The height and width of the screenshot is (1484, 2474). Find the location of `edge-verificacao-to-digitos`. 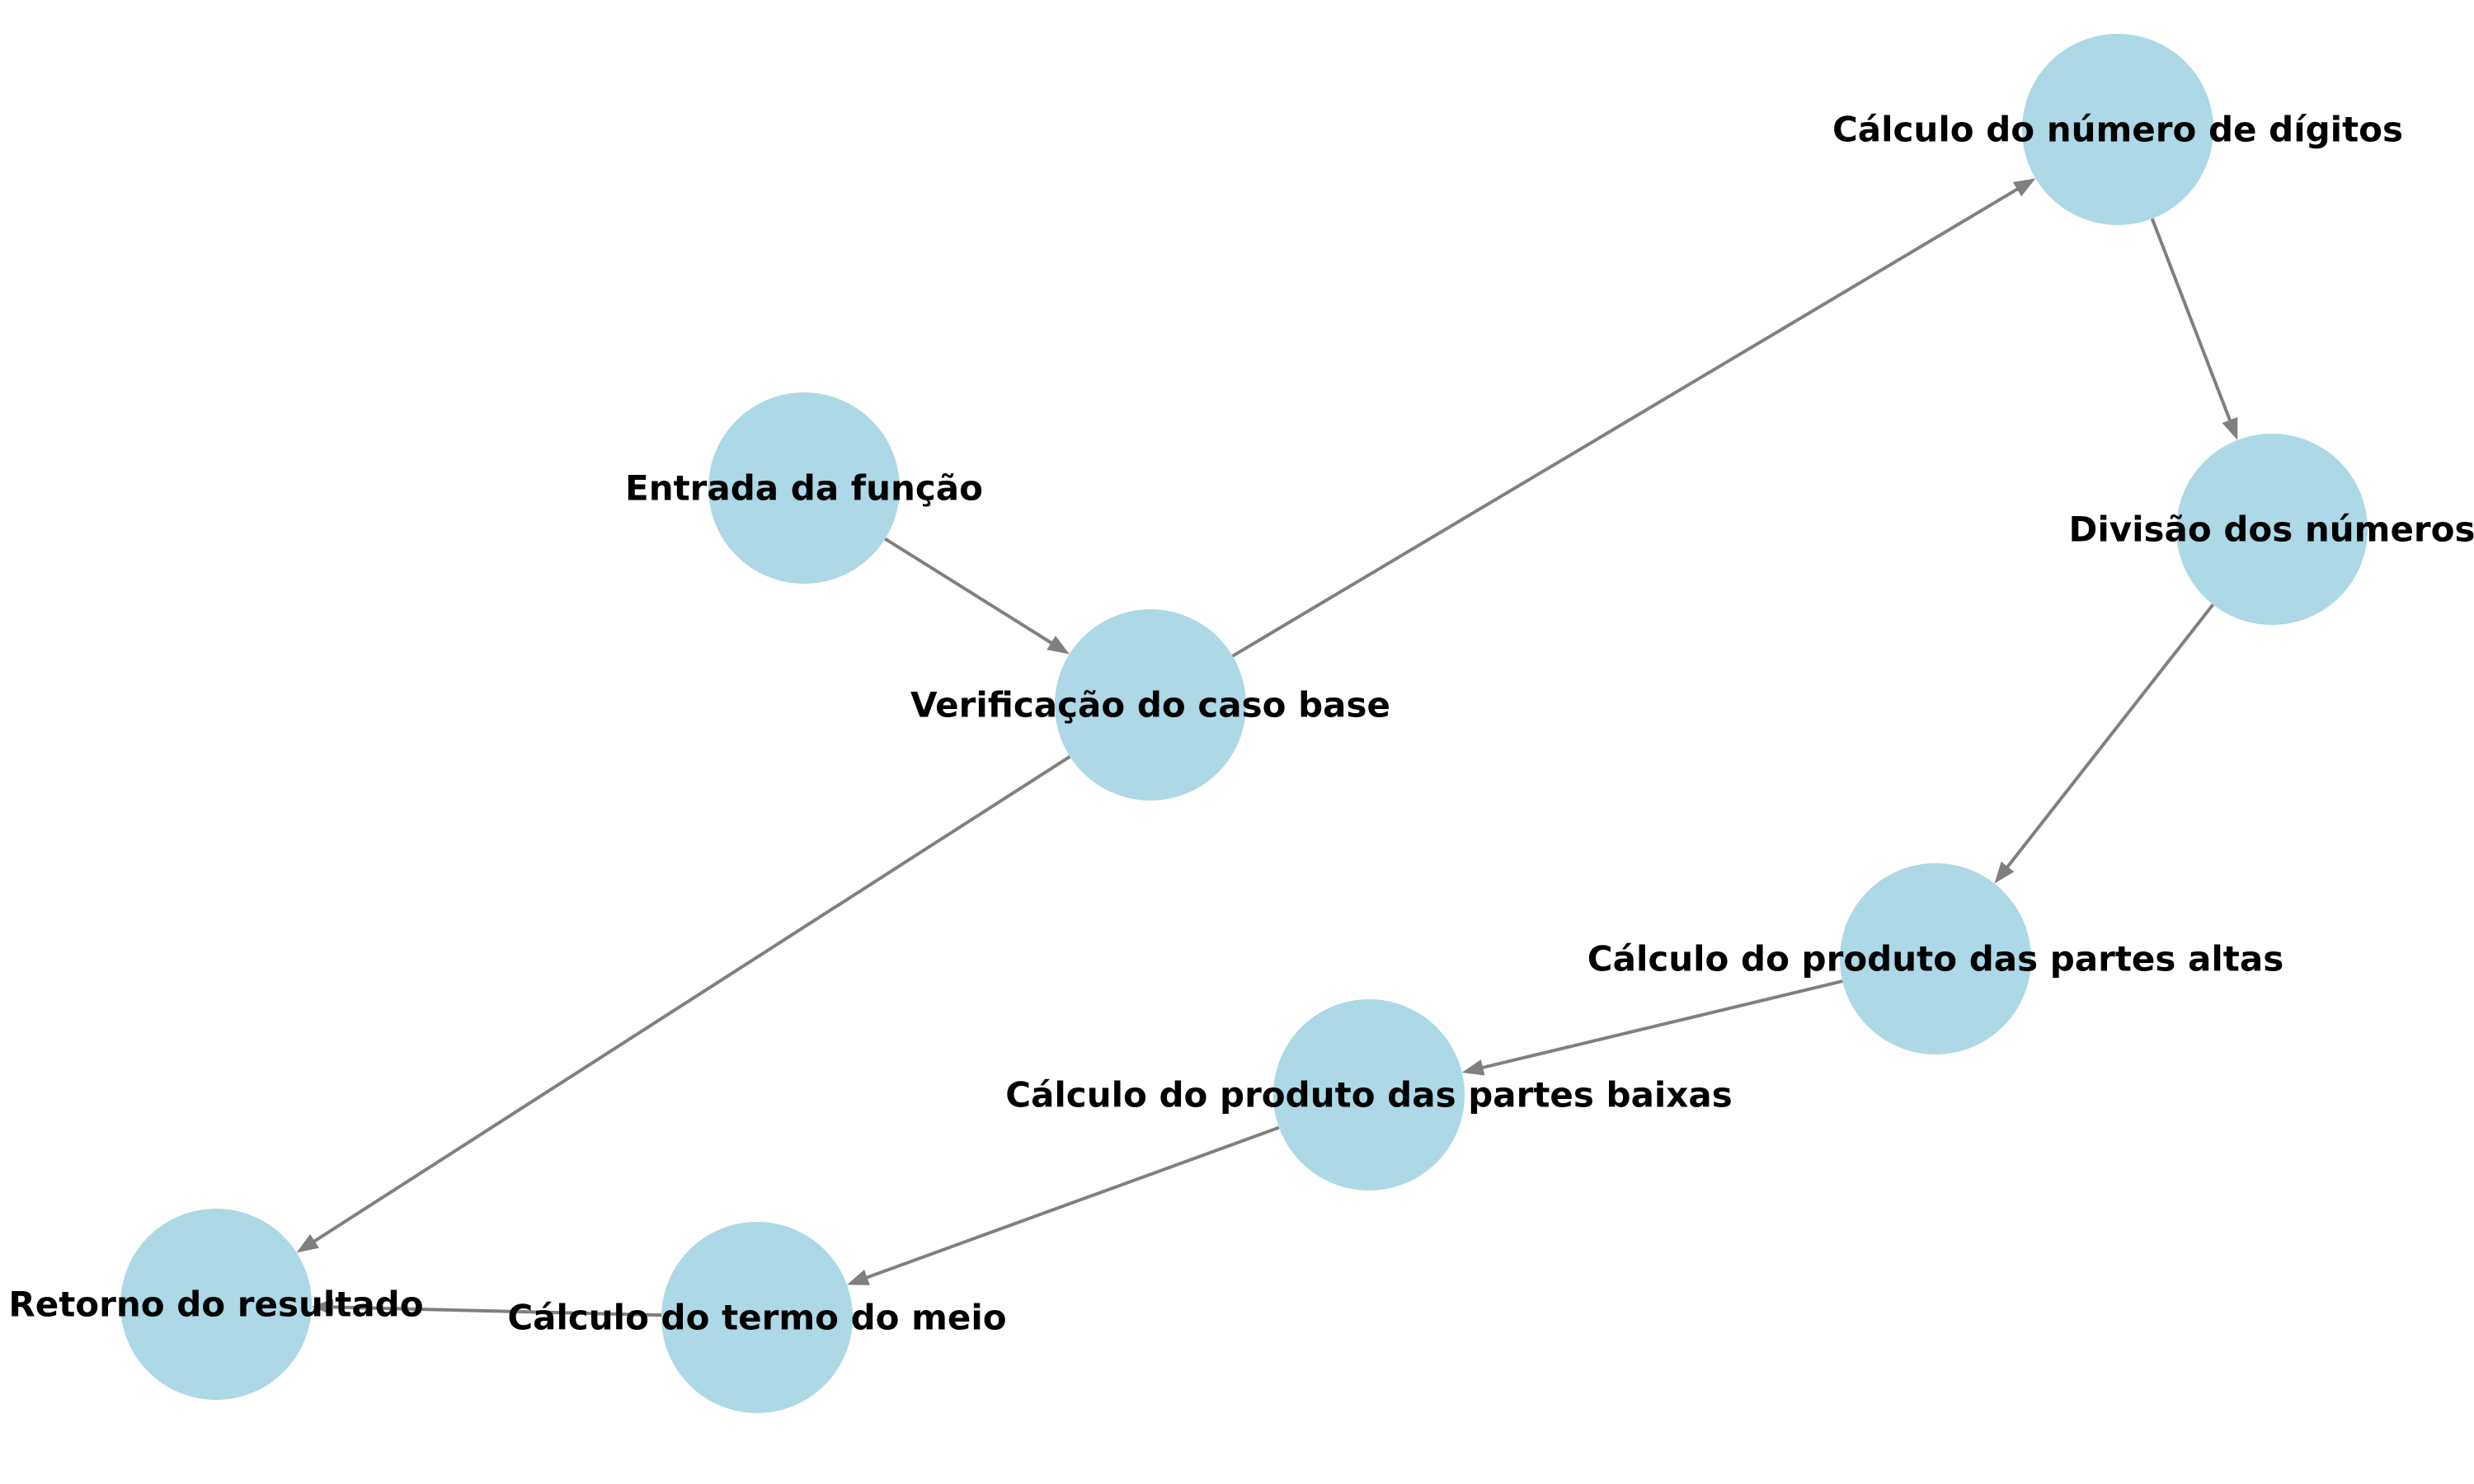

edge-verificacao-to-digitos is located at coordinates (1633, 418).